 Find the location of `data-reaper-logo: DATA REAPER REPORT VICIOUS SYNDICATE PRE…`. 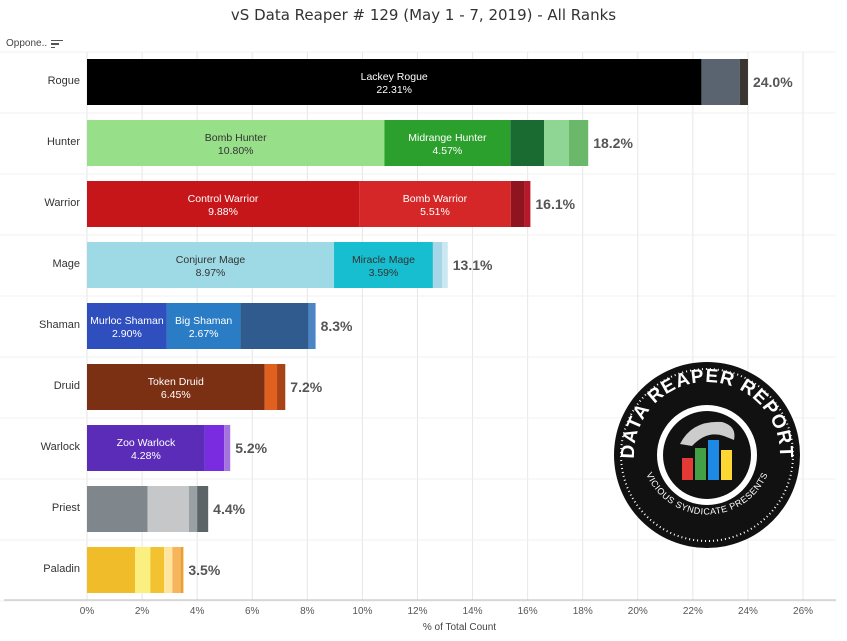

data-reaper-logo: DATA REAPER REPORT VICIOUS SYNDICATE PRE… is located at coordinates (707, 455).